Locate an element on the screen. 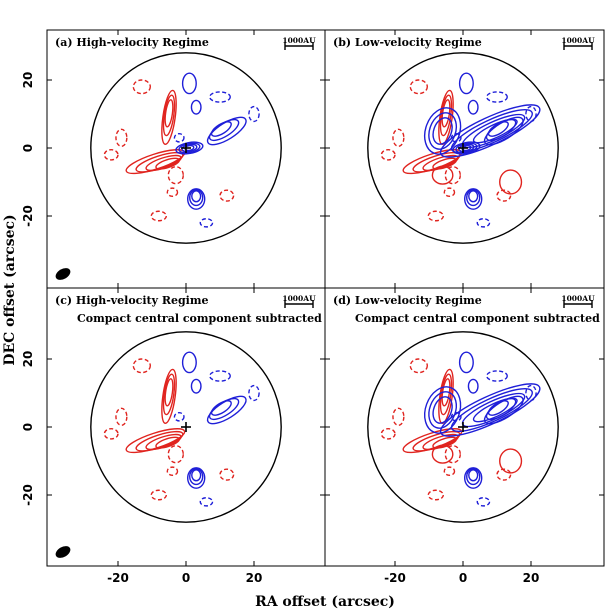  y-tick-label: -20 is located at coordinates (28, 495).